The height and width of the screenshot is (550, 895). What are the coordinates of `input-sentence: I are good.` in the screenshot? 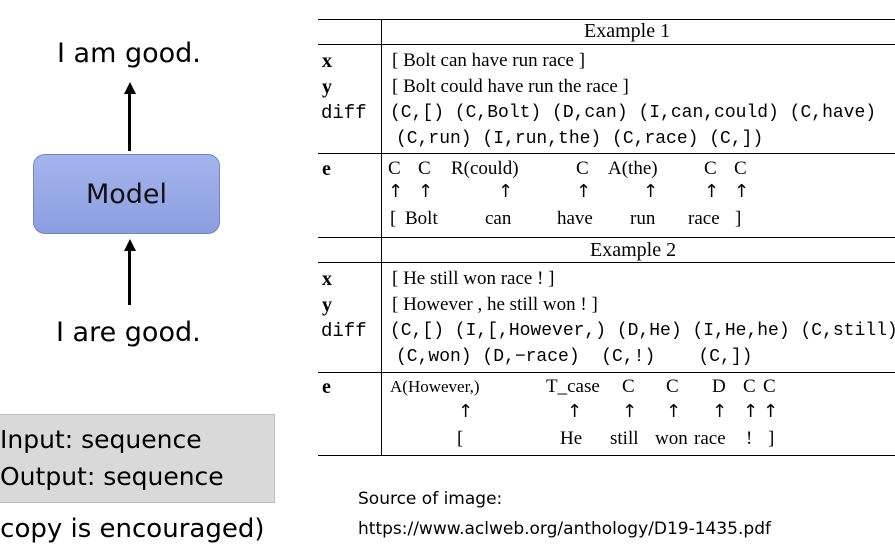 It's located at (128, 332).